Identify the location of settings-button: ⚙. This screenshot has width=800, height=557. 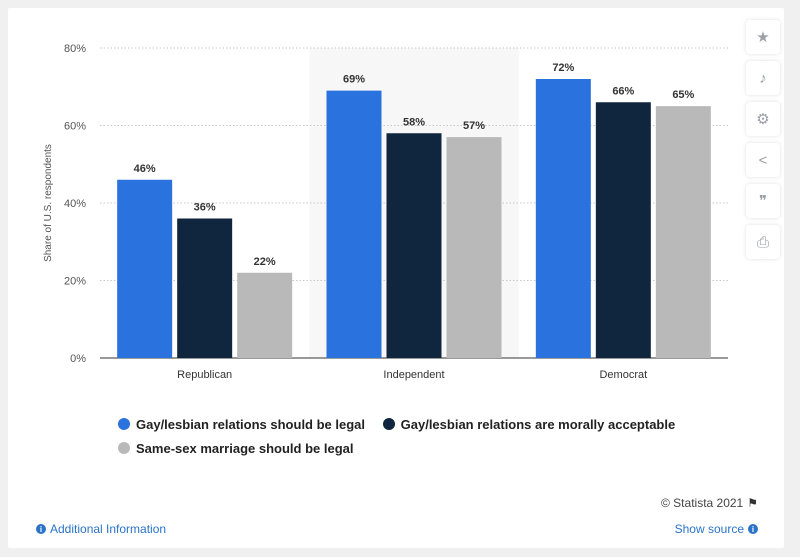
(763, 119).